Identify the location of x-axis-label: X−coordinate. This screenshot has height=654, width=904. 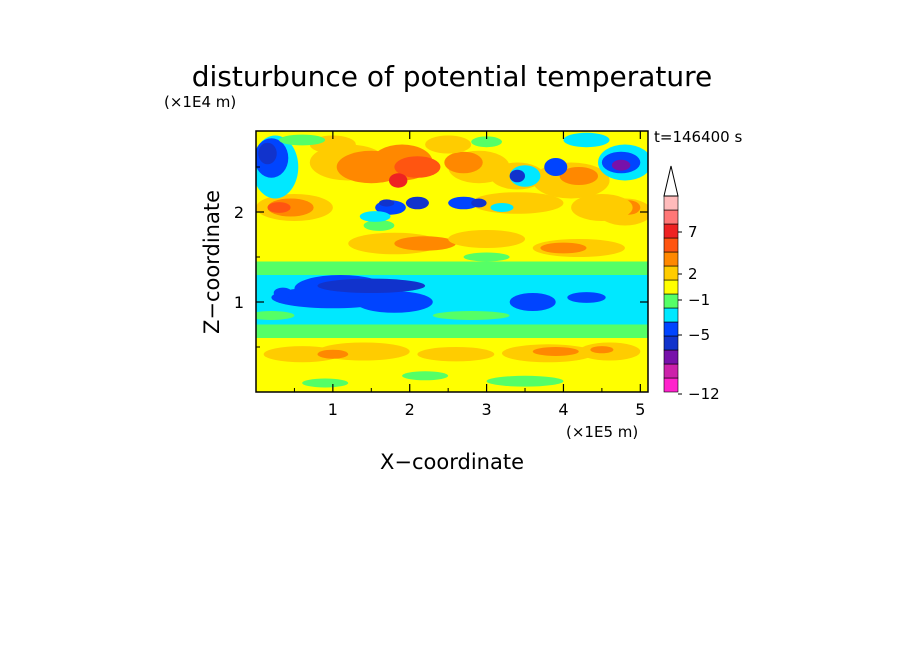
(452, 462).